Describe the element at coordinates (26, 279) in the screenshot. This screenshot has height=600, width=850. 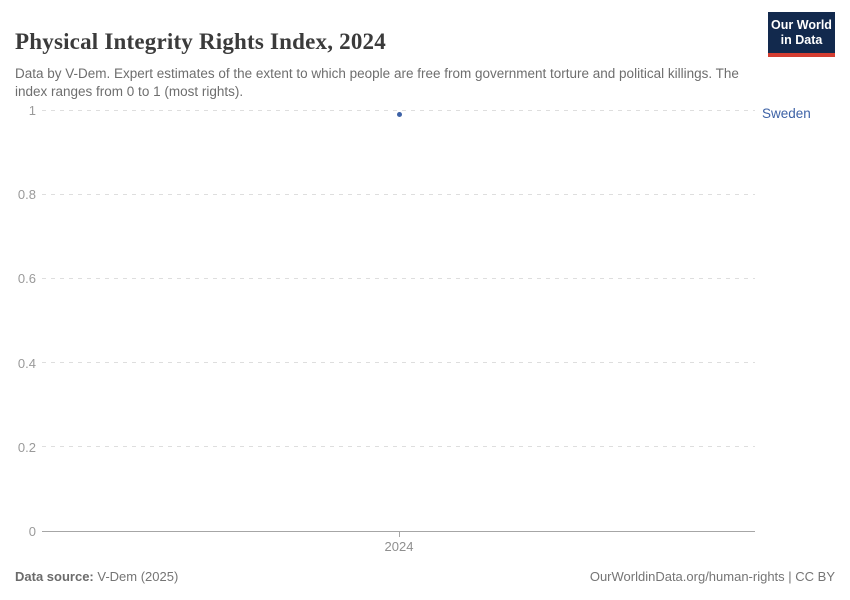
I see `y-tick-label: 0.6` at that location.